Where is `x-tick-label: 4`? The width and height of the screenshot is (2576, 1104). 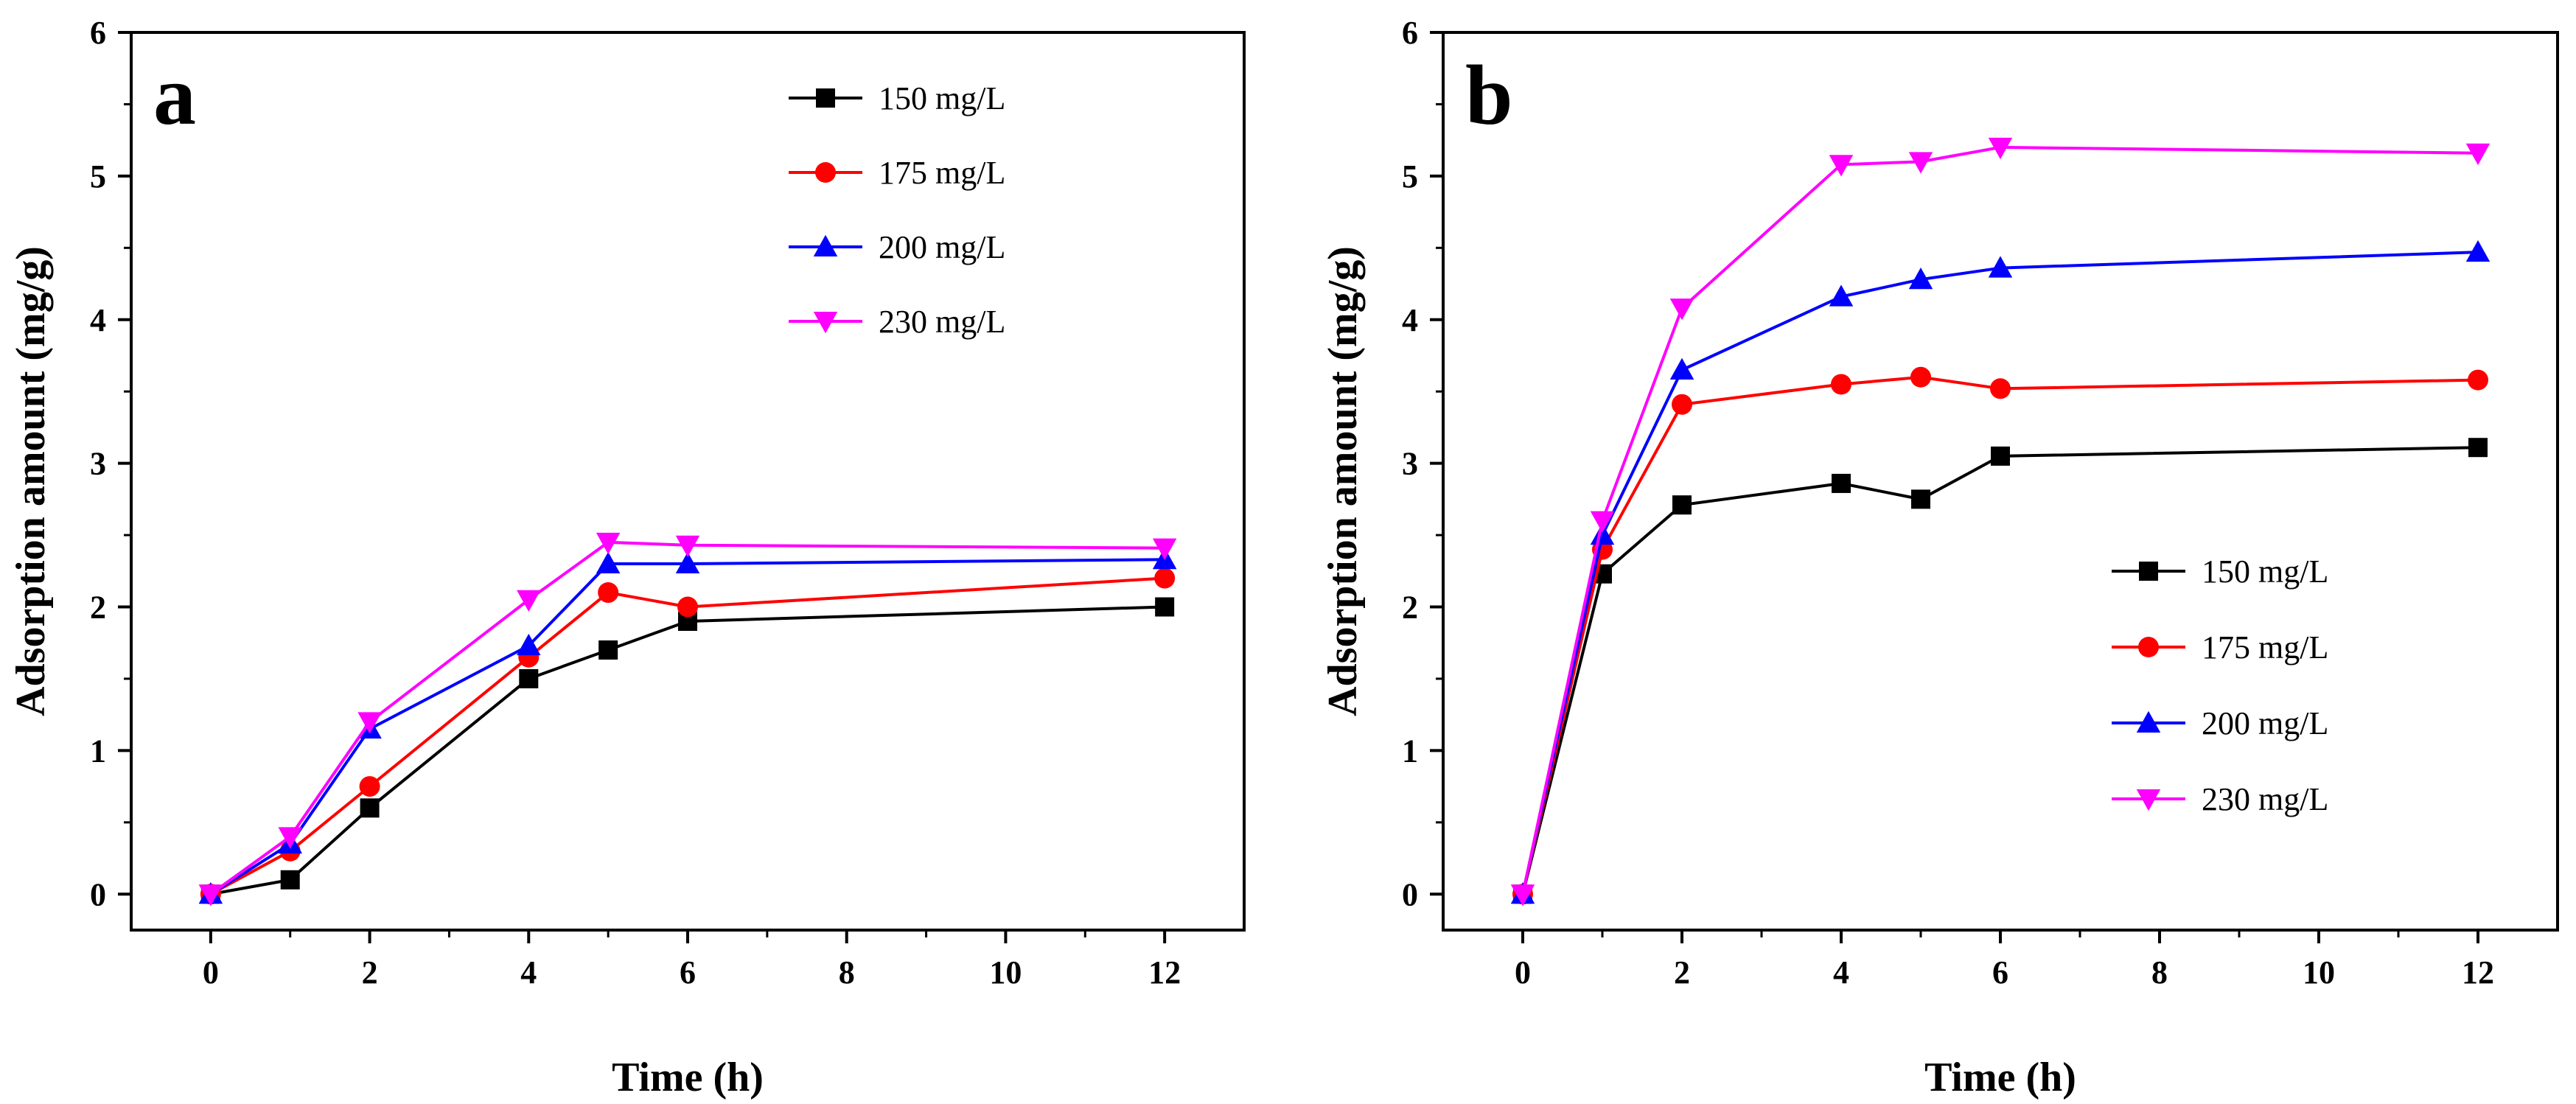 x-tick-label: 4 is located at coordinates (1841, 972).